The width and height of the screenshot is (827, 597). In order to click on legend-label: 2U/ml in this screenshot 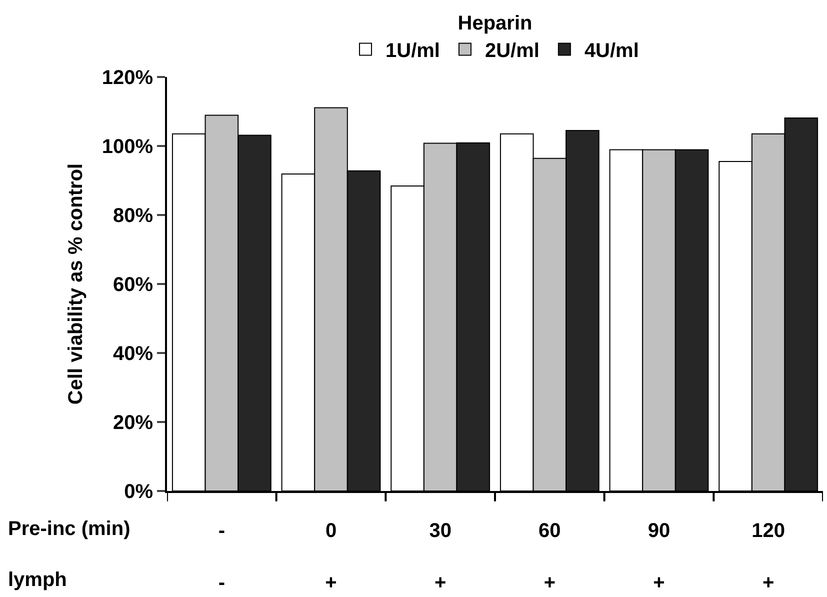, I will do `click(512, 51)`.